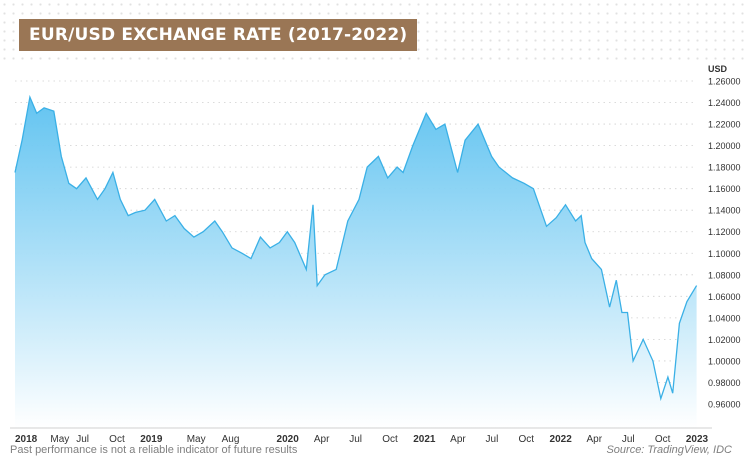 This screenshot has width=750, height=472. Describe the element at coordinates (724, 82) in the screenshot. I see `y-tick-label: 1.26000` at that location.